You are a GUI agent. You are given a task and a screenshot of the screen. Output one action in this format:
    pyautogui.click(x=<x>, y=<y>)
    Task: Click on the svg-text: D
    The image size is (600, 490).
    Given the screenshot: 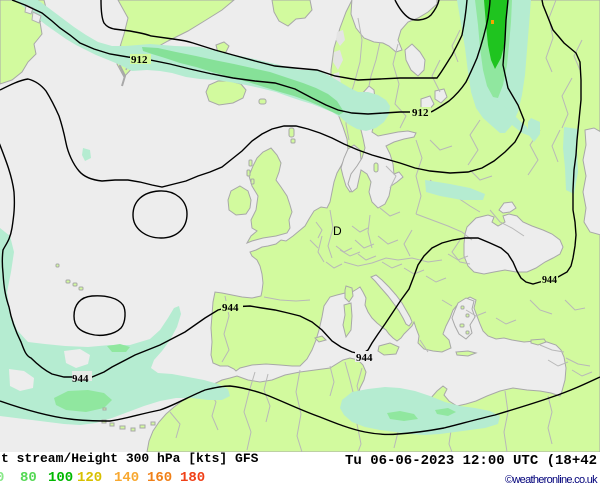 What is the action you would take?
    pyautogui.click(x=337, y=231)
    